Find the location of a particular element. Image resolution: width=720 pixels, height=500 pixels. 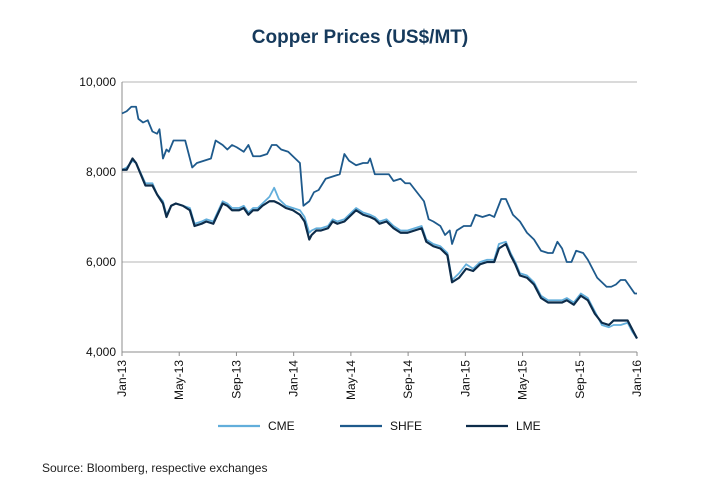

chart-title: Copper Prices (US$/MT) is located at coordinates (360, 37).